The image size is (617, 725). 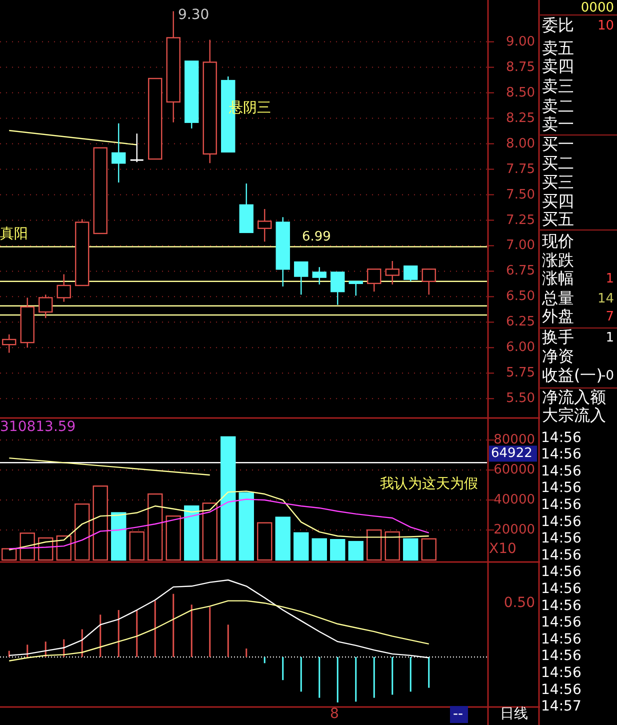 What do you see at coordinates (194, 14) in the screenshot?
I see `annotation: 9.30` at bounding box center [194, 14].